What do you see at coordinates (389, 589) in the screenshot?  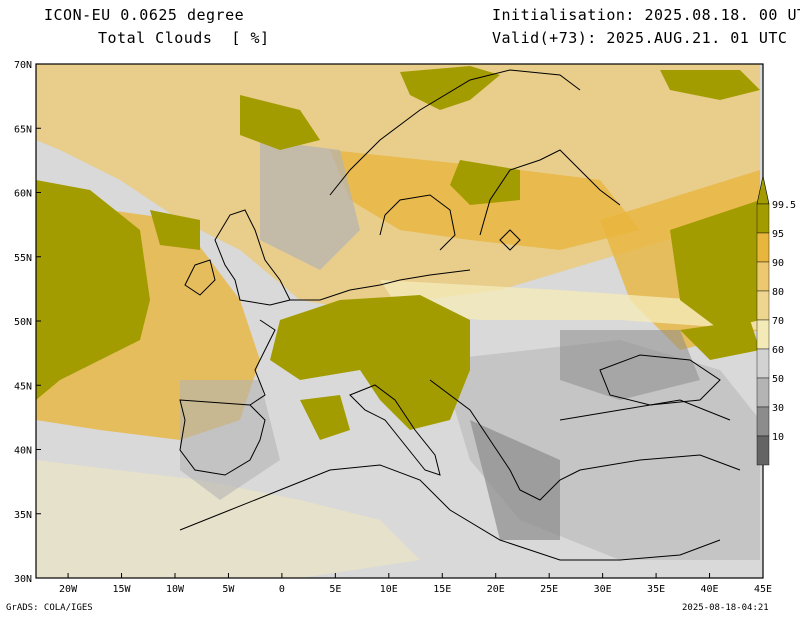 I see `lon-label: 10E` at bounding box center [389, 589].